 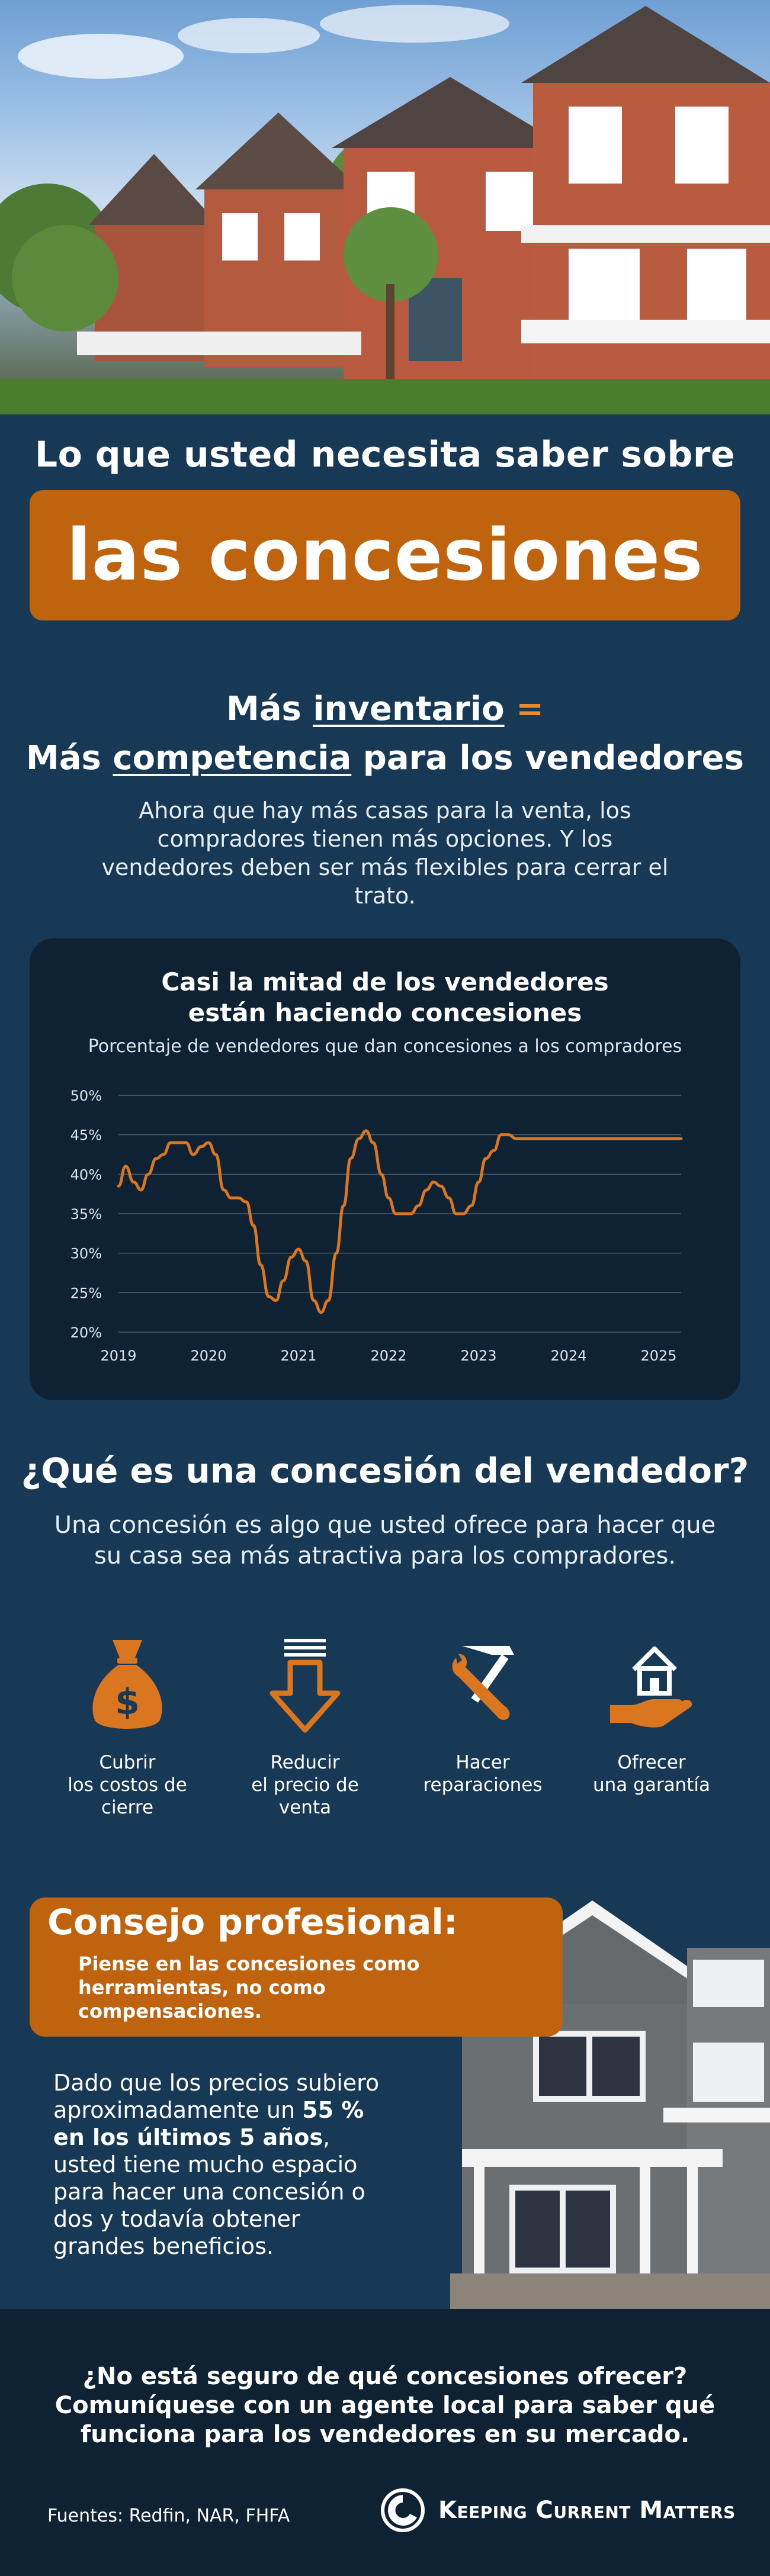 I want to click on x-tick-label: 2020, so click(x=208, y=1356).